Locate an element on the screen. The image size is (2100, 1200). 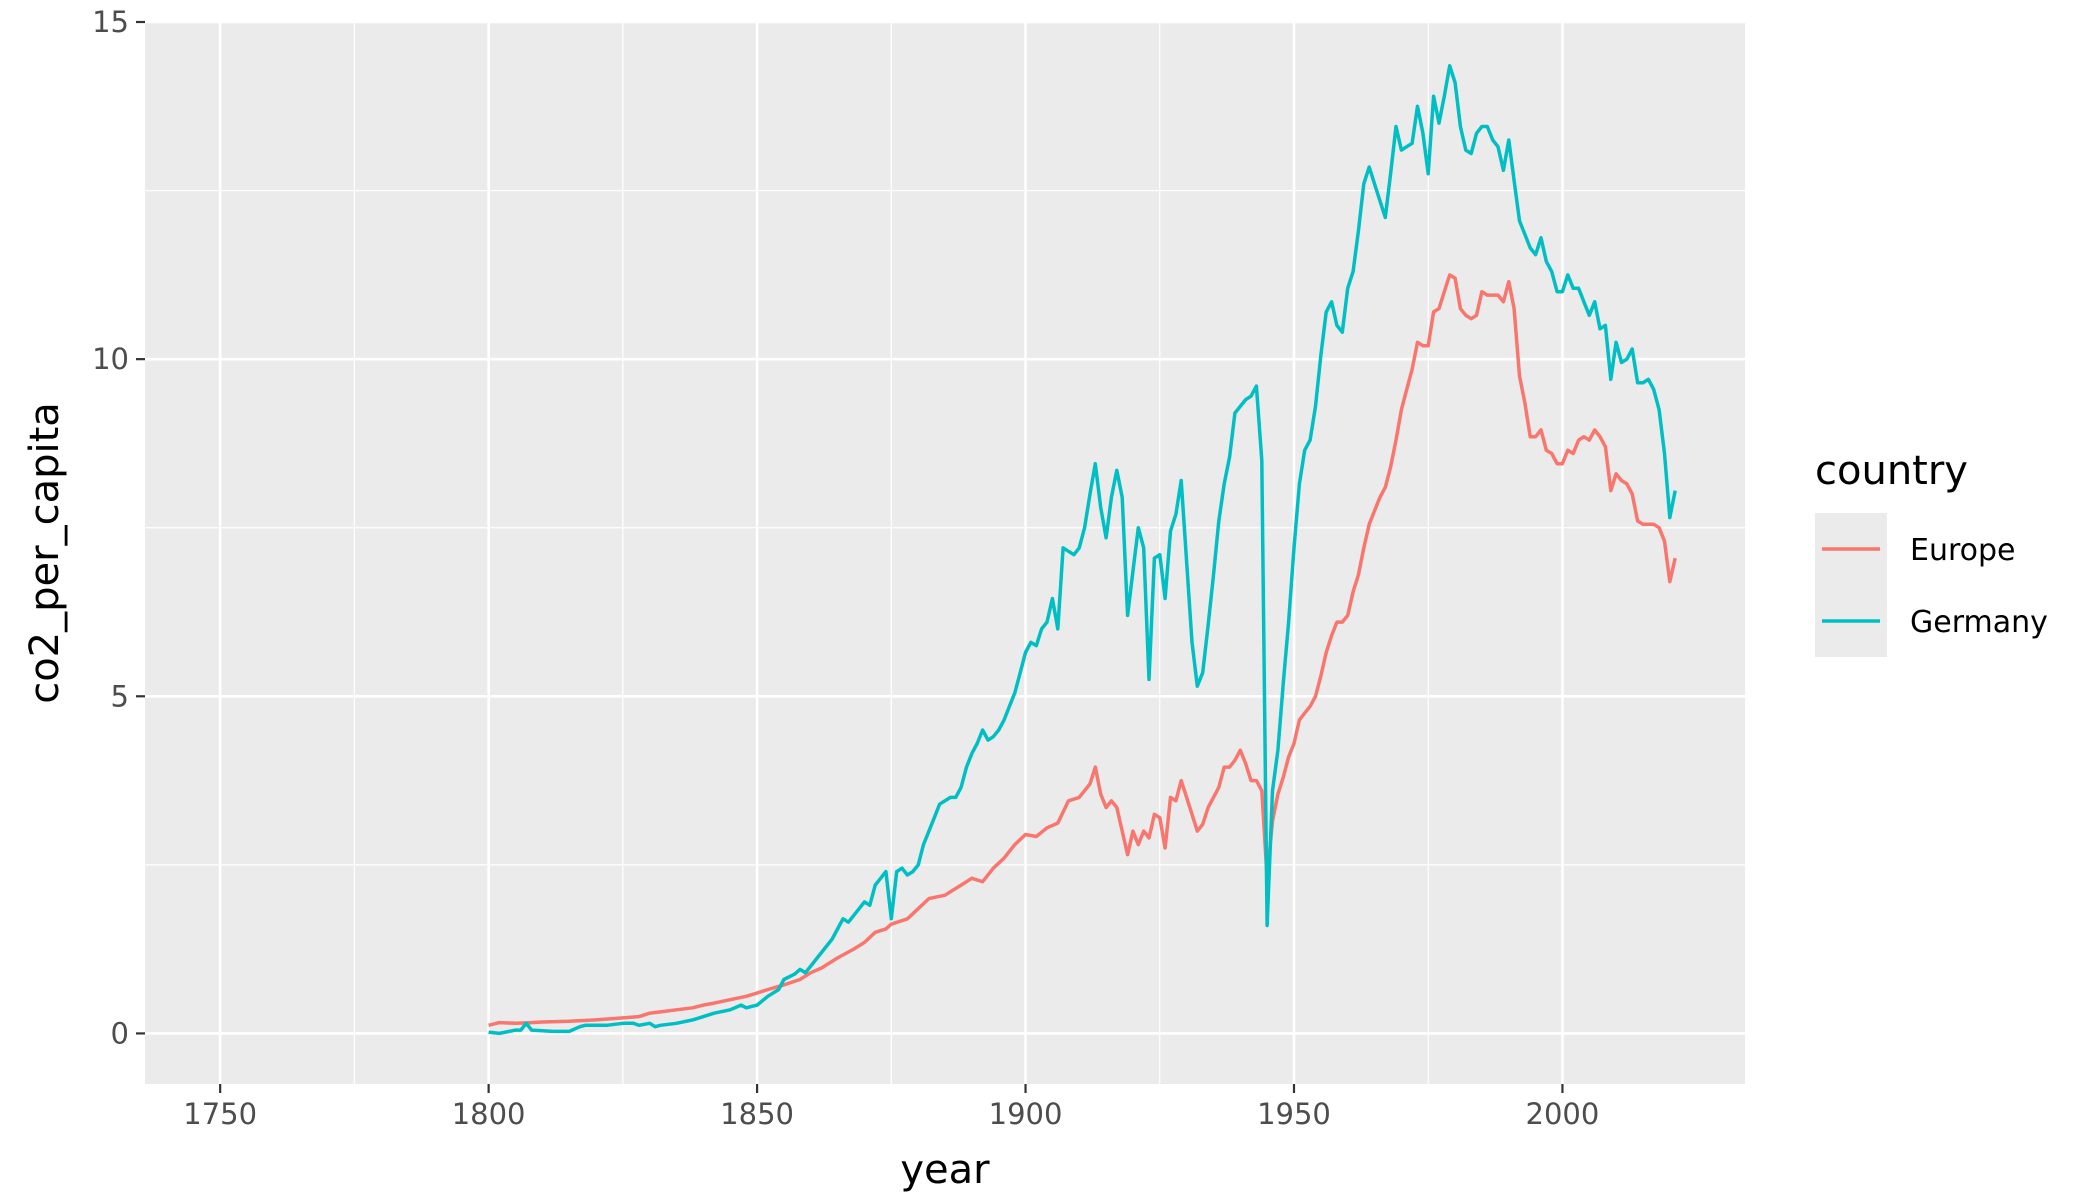
y-tick-label: 0 is located at coordinates (120, 1033).